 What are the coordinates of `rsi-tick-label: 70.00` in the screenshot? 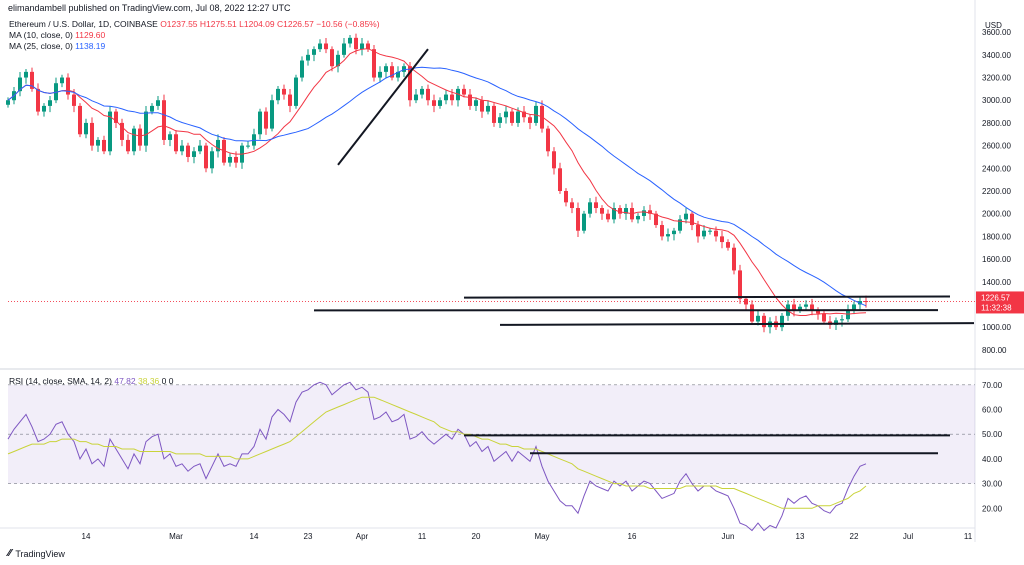 It's located at (992, 385).